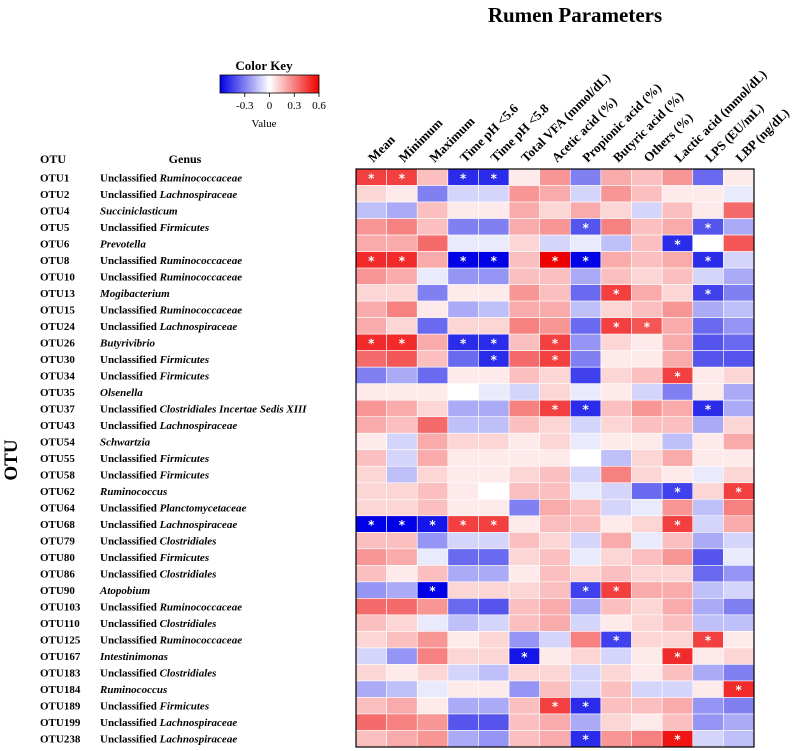 The image size is (800, 751). What do you see at coordinates (55, 244) in the screenshot?
I see `row-otu-label: OTU6` at bounding box center [55, 244].